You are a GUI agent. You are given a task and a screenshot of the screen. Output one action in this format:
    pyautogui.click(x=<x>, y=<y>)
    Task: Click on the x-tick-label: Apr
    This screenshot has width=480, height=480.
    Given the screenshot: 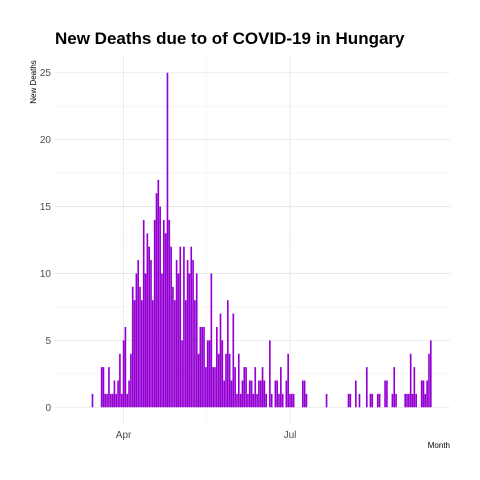 What is the action you would take?
    pyautogui.click(x=124, y=435)
    